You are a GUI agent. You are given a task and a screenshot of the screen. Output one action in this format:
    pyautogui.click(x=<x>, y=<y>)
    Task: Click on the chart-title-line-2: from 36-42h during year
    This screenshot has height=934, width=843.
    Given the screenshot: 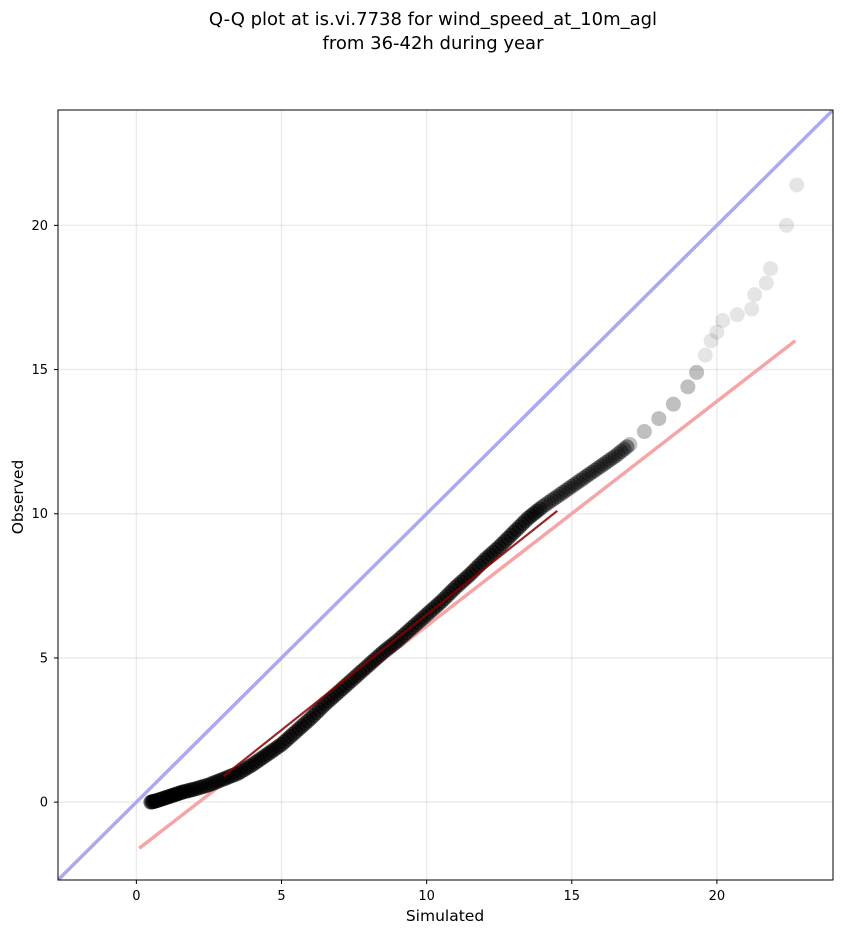 What is the action you would take?
    pyautogui.click(x=434, y=43)
    